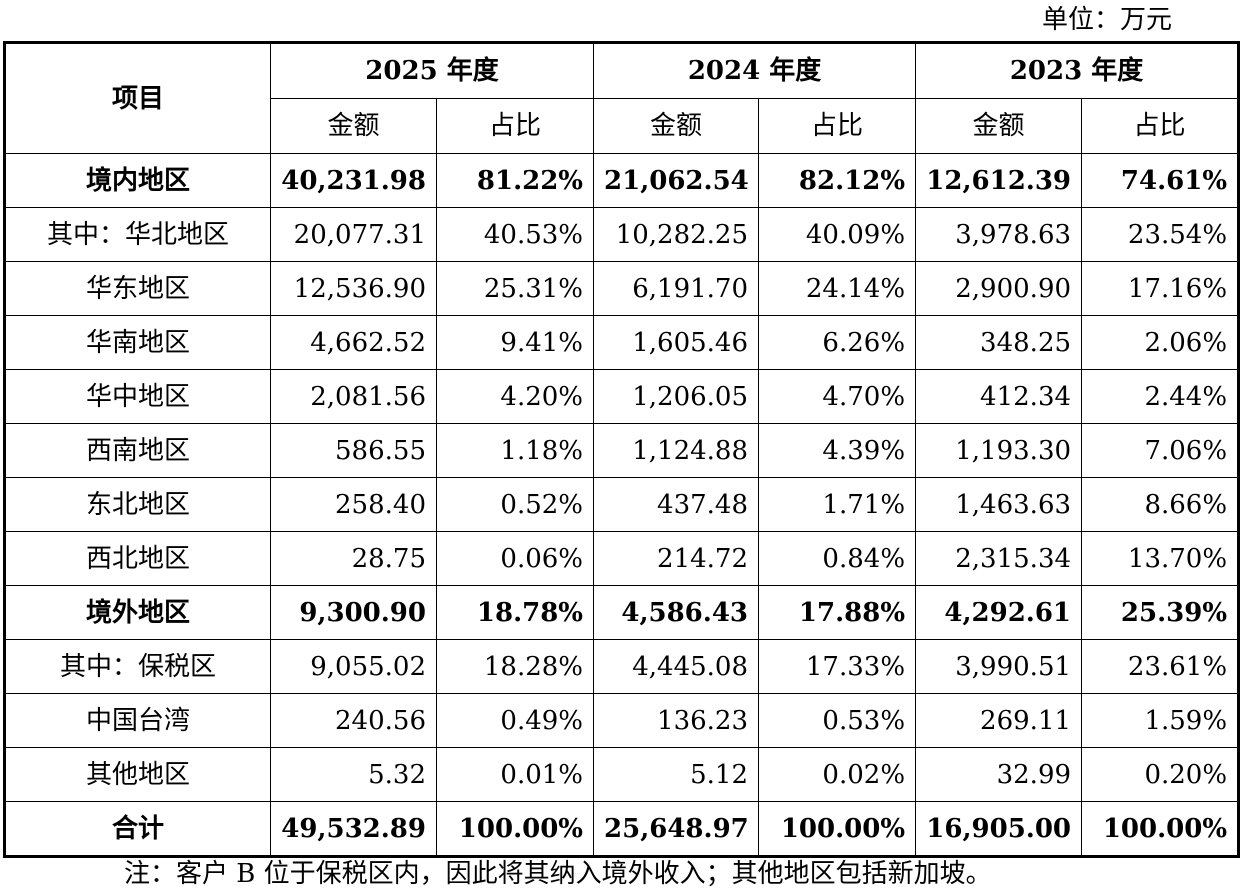  Describe the element at coordinates (837, 396) in the screenshot. I see `share-cell: 4.70%` at that location.